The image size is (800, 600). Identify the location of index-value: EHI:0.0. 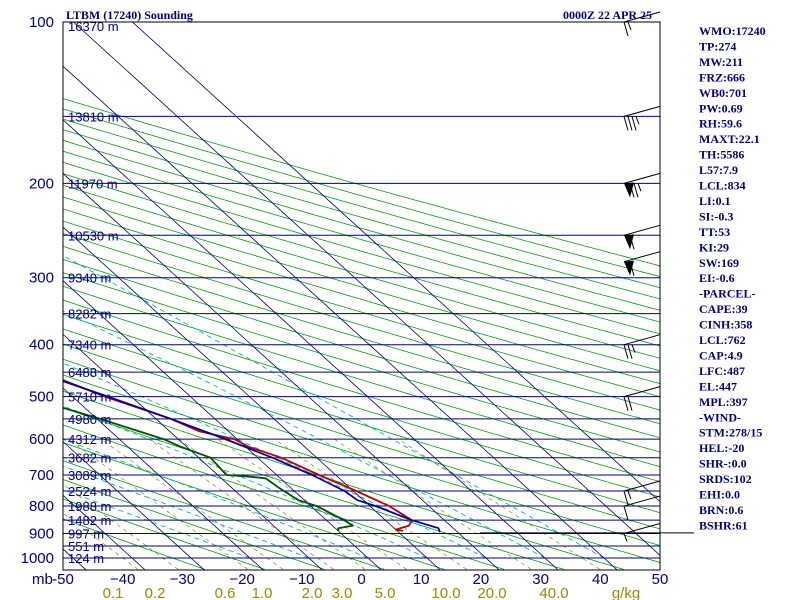
(719, 495).